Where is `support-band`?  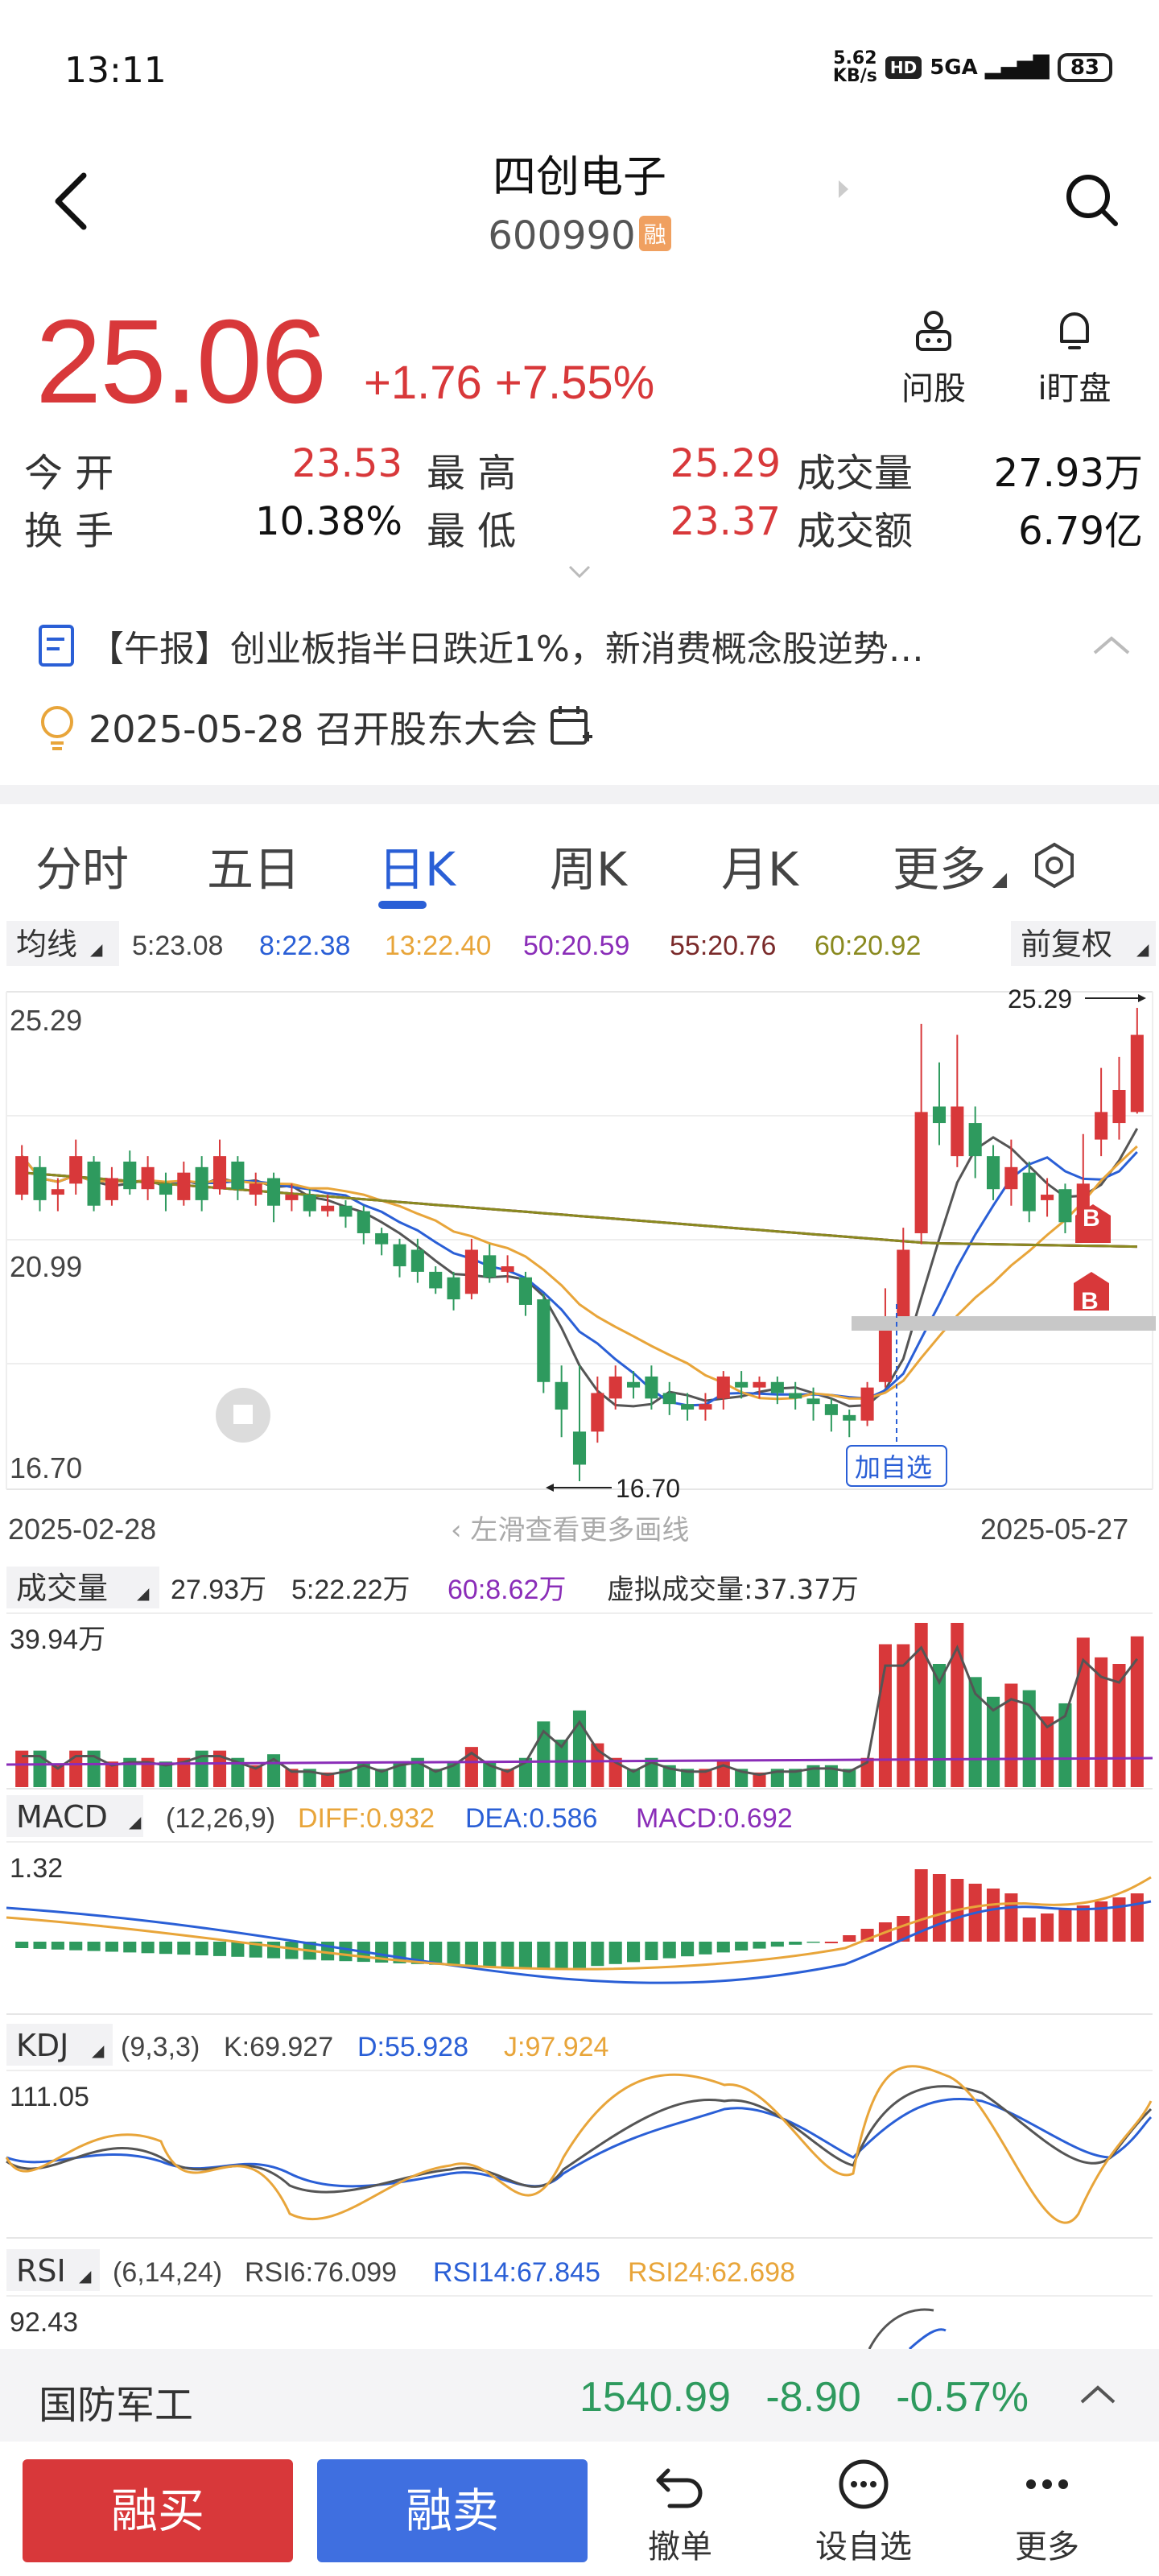 support-band is located at coordinates (1004, 1323).